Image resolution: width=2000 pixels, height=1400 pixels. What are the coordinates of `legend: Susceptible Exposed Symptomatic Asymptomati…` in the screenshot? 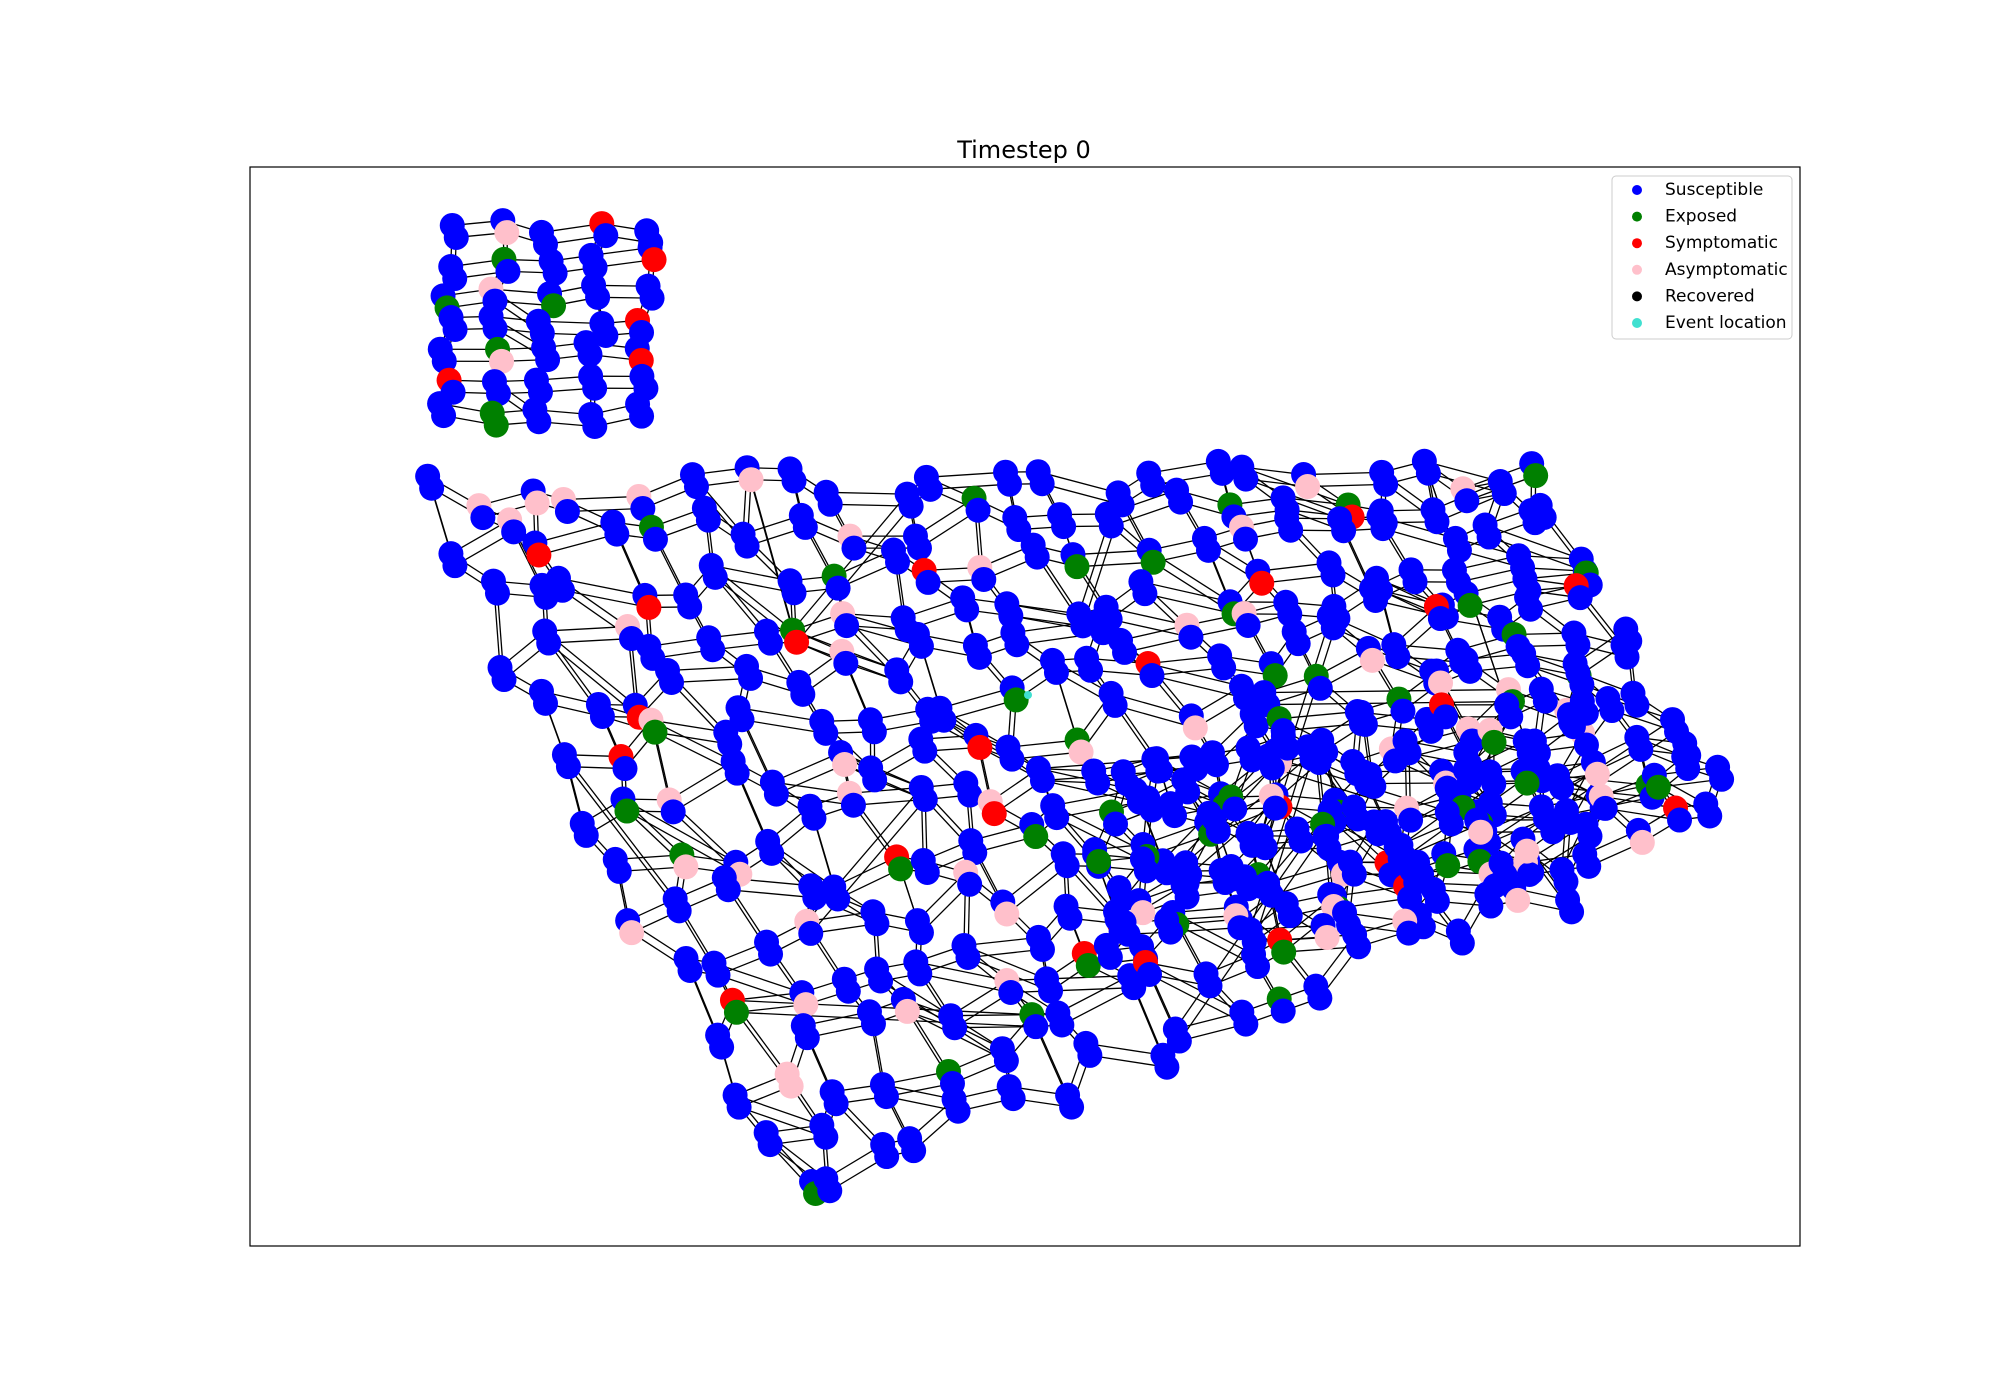 It's located at (1702, 257).